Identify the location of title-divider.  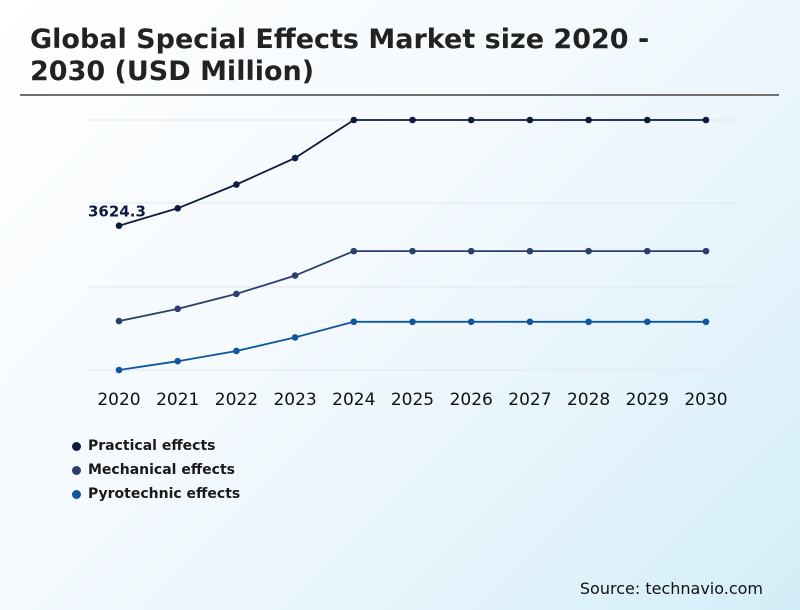
(399, 95).